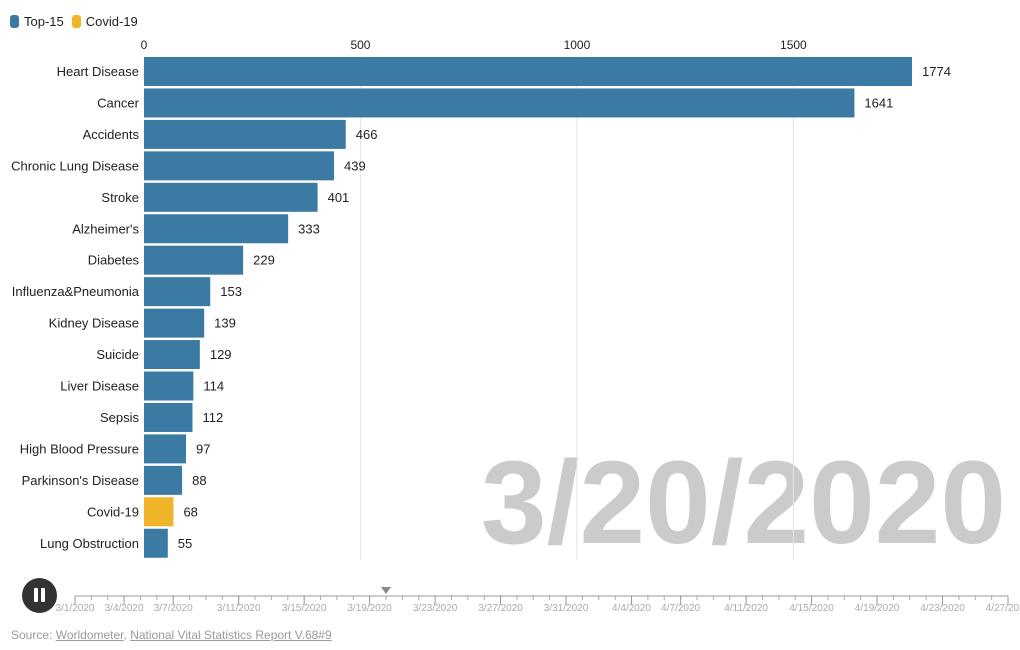  Describe the element at coordinates (231, 291) in the screenshot. I see `value-label: 153` at that location.